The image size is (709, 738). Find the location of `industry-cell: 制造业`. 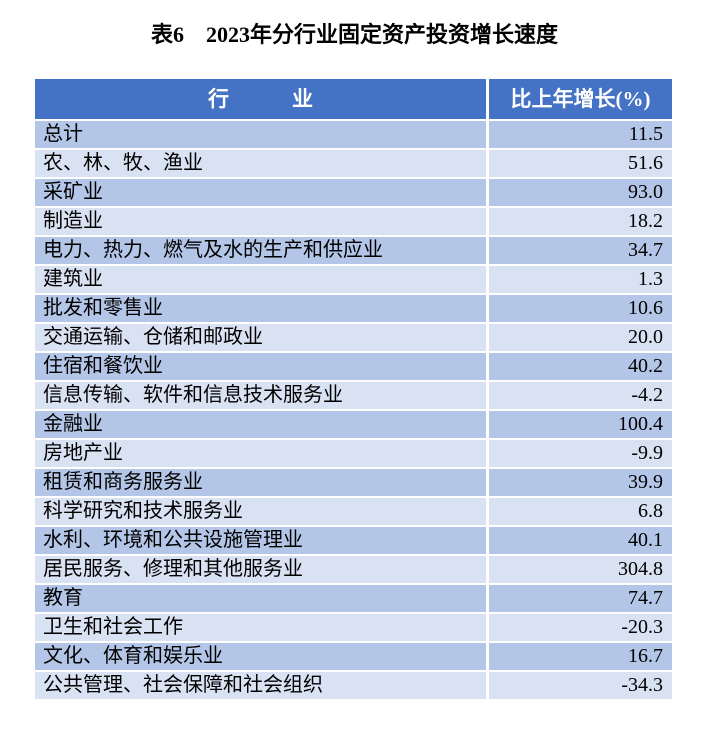

industry-cell: 制造业 is located at coordinates (260, 221).